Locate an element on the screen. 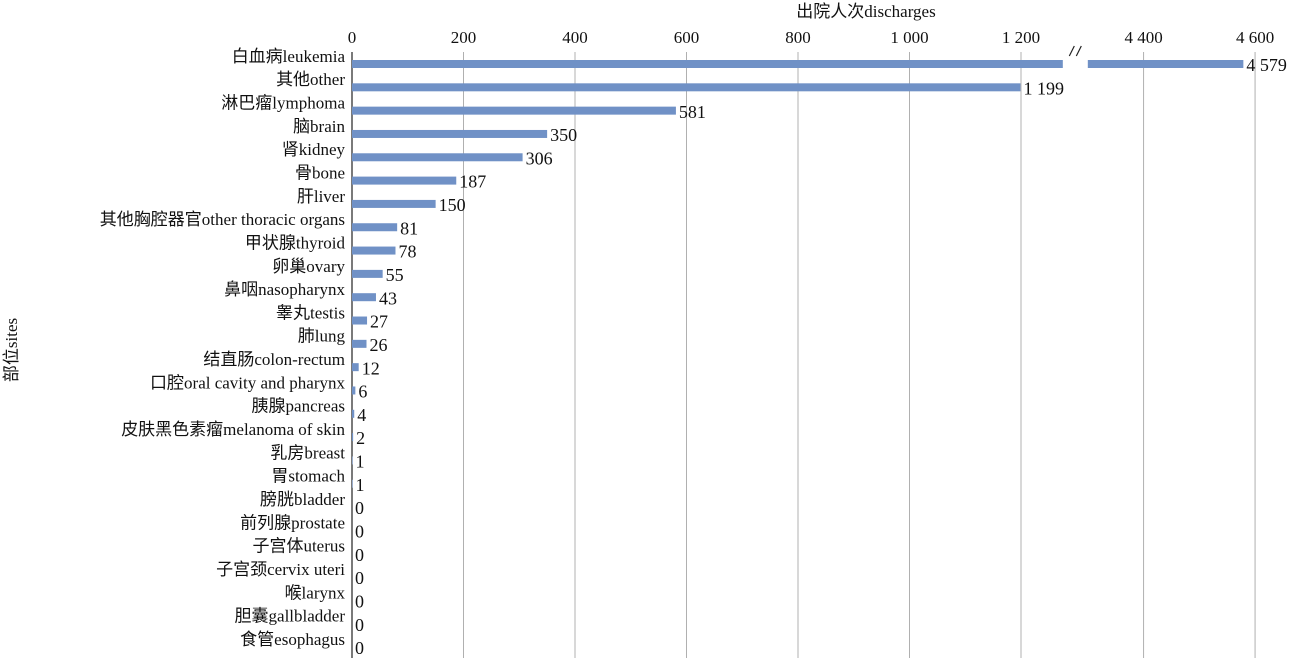 The height and width of the screenshot is (658, 1292). value-label: 2 is located at coordinates (360, 438).